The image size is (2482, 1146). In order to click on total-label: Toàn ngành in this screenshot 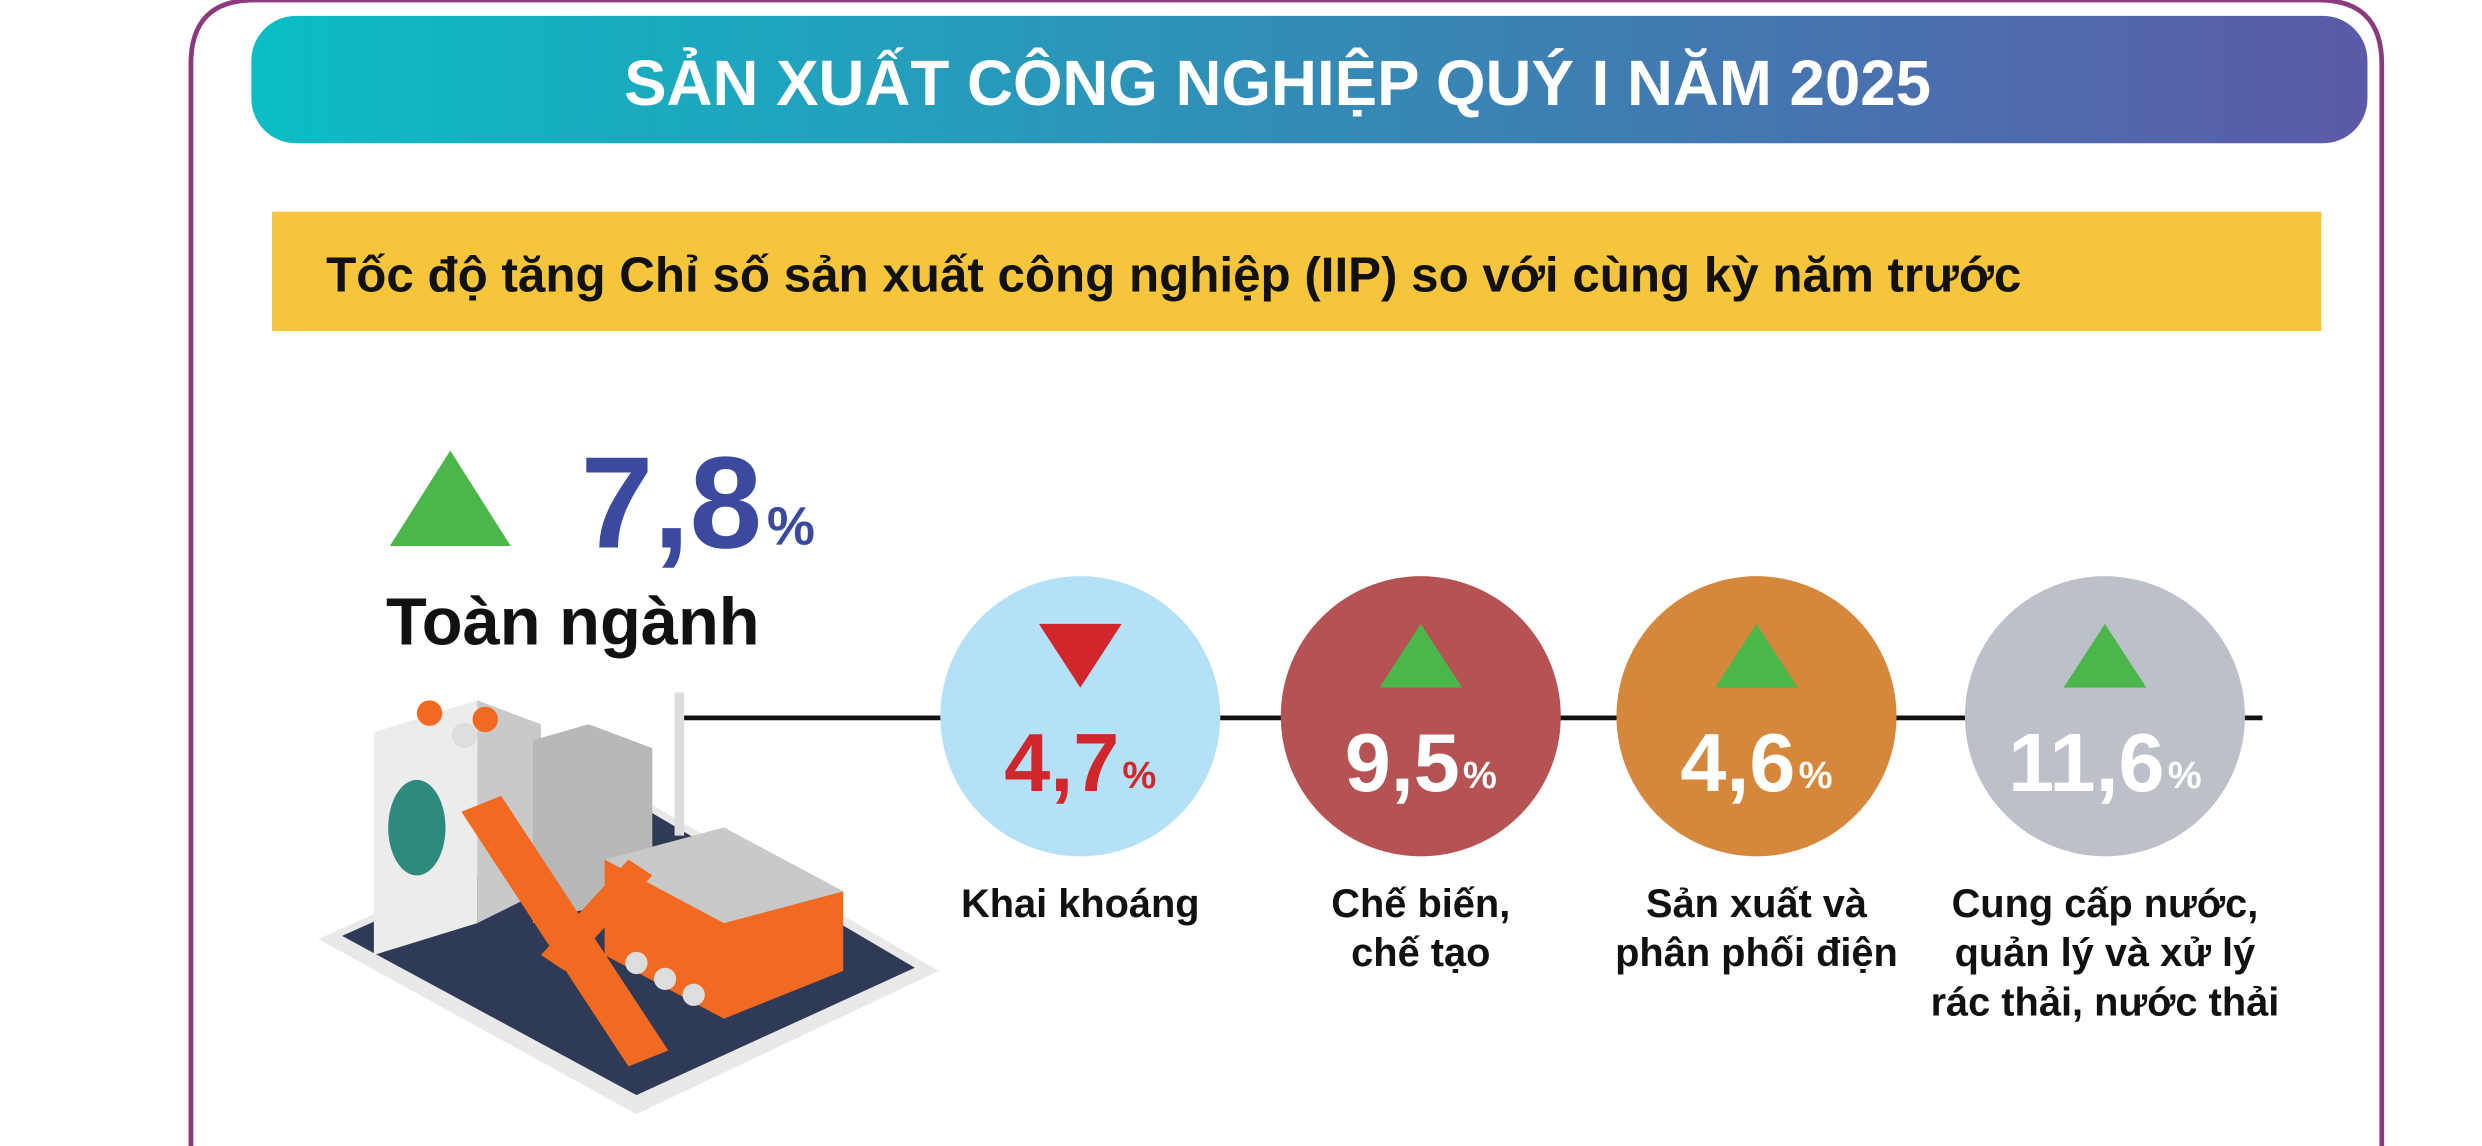, I will do `click(573, 623)`.